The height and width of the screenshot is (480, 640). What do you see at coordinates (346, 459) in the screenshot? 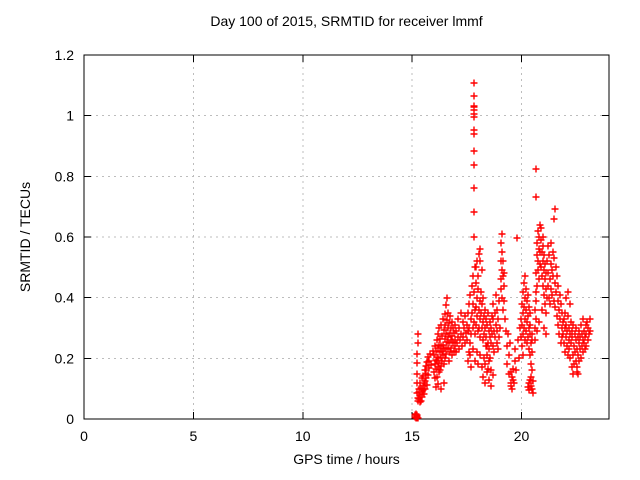
I see `x-axis-label: GPS time / hours` at bounding box center [346, 459].